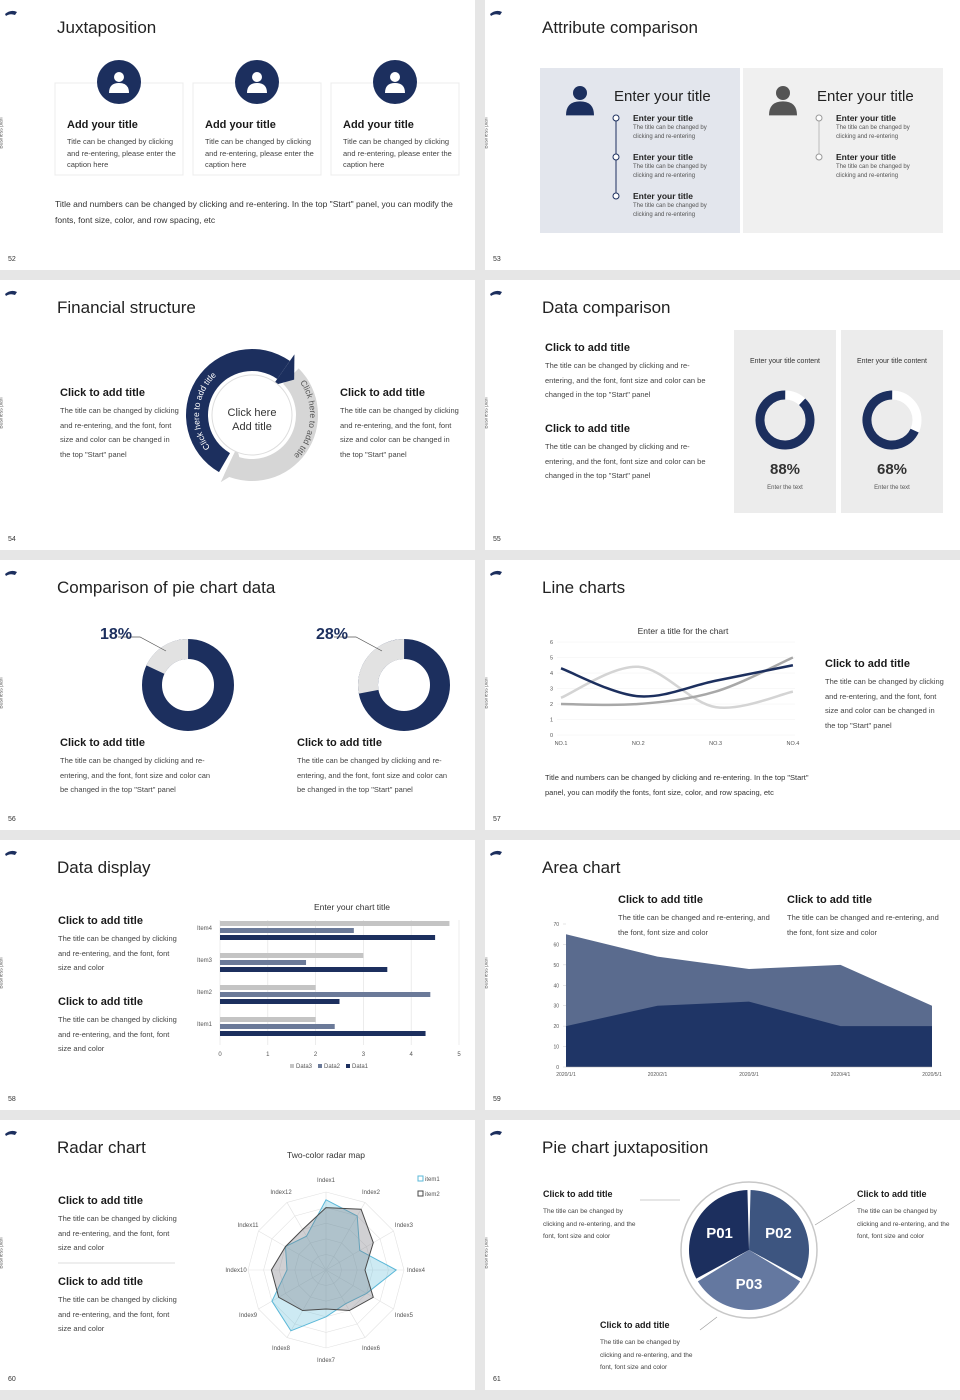 The width and height of the screenshot is (960, 1400). I want to click on legend-label: Data1, so click(360, 1067).